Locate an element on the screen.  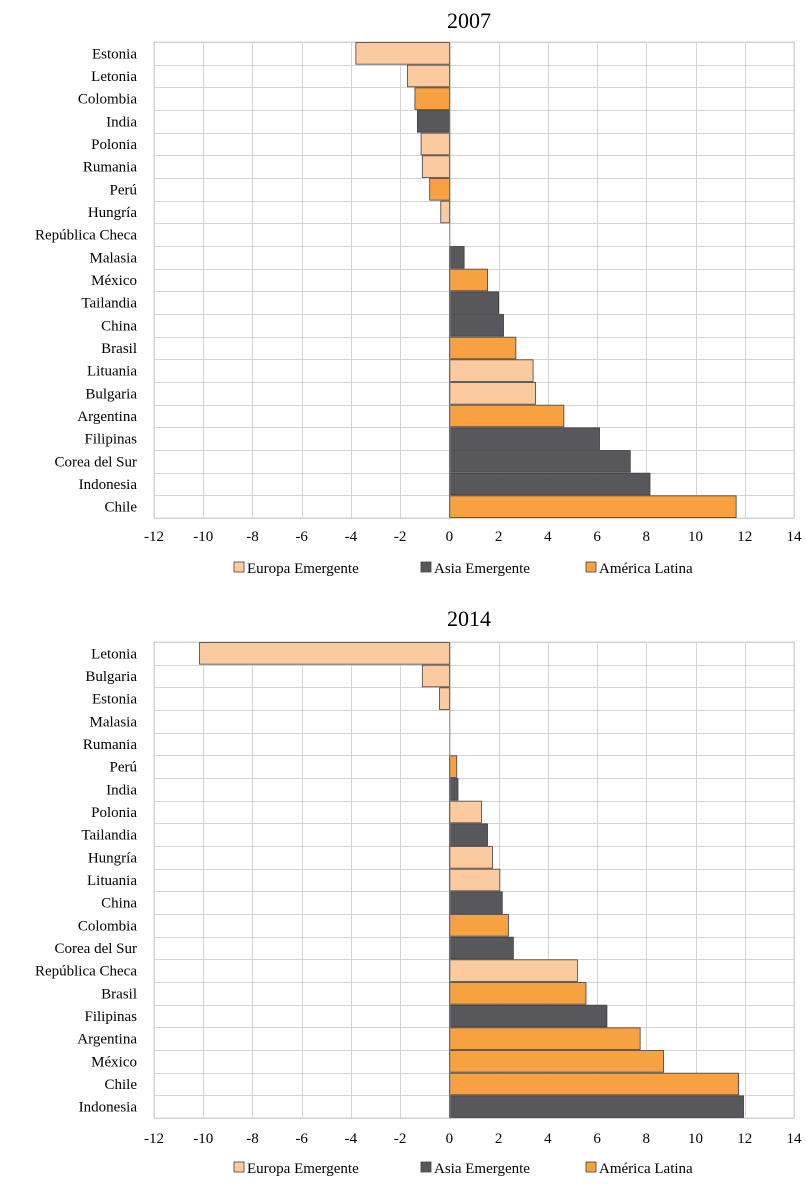
category-label: Hungría is located at coordinates (112, 213).